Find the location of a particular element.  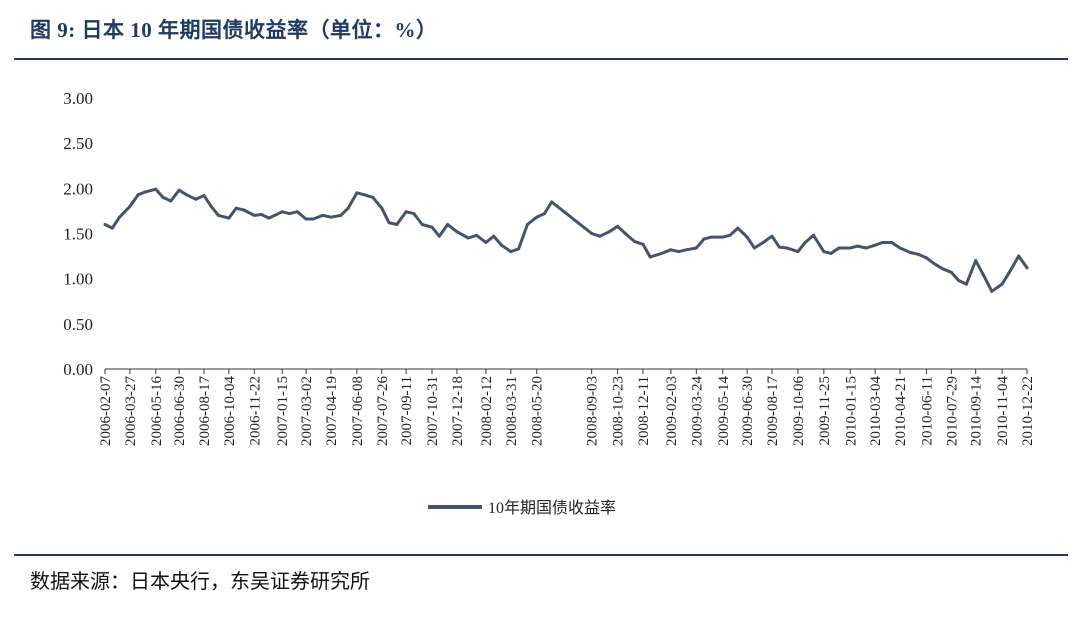

y-tick-label: 0.00 is located at coordinates (78, 369).